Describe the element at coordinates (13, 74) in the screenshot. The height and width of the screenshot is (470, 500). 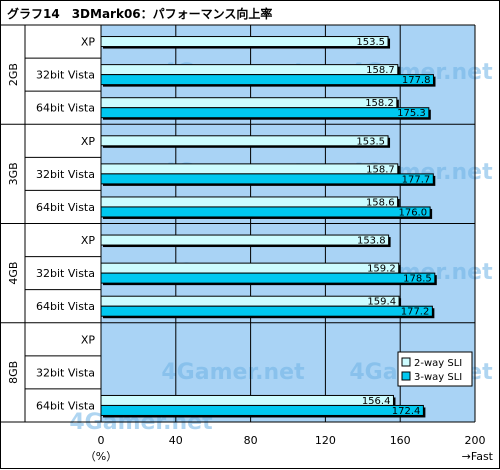
I see `group-label: 2GB` at that location.